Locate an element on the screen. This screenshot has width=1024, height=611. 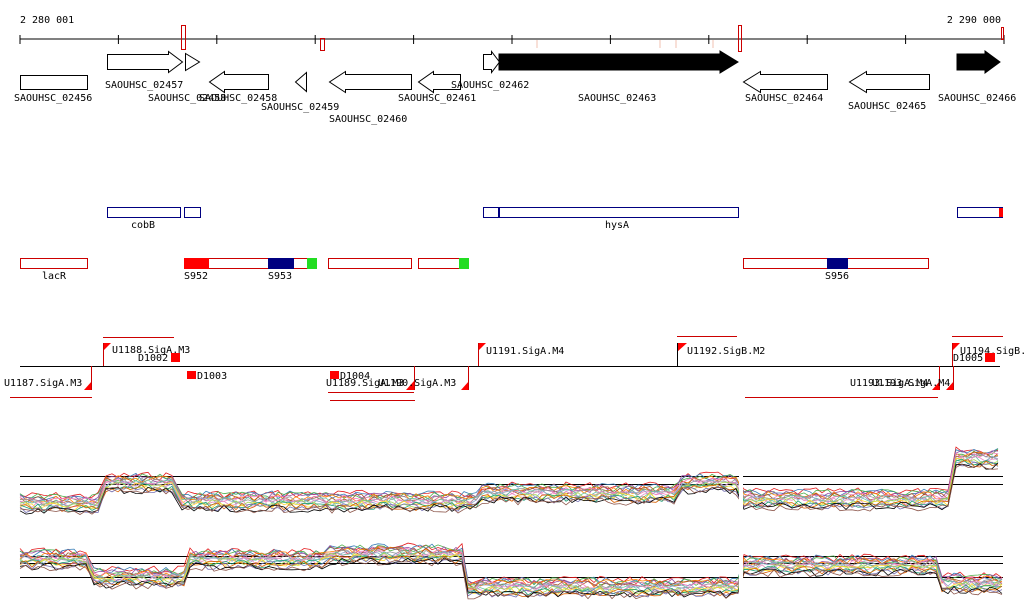
promoter-label: U1191.SigA.M4 is located at coordinates (525, 351).